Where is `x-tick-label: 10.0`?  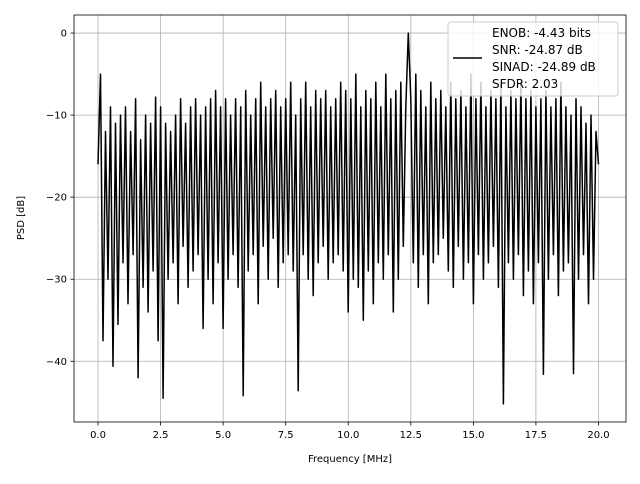 x-tick-label: 10.0 is located at coordinates (348, 435).